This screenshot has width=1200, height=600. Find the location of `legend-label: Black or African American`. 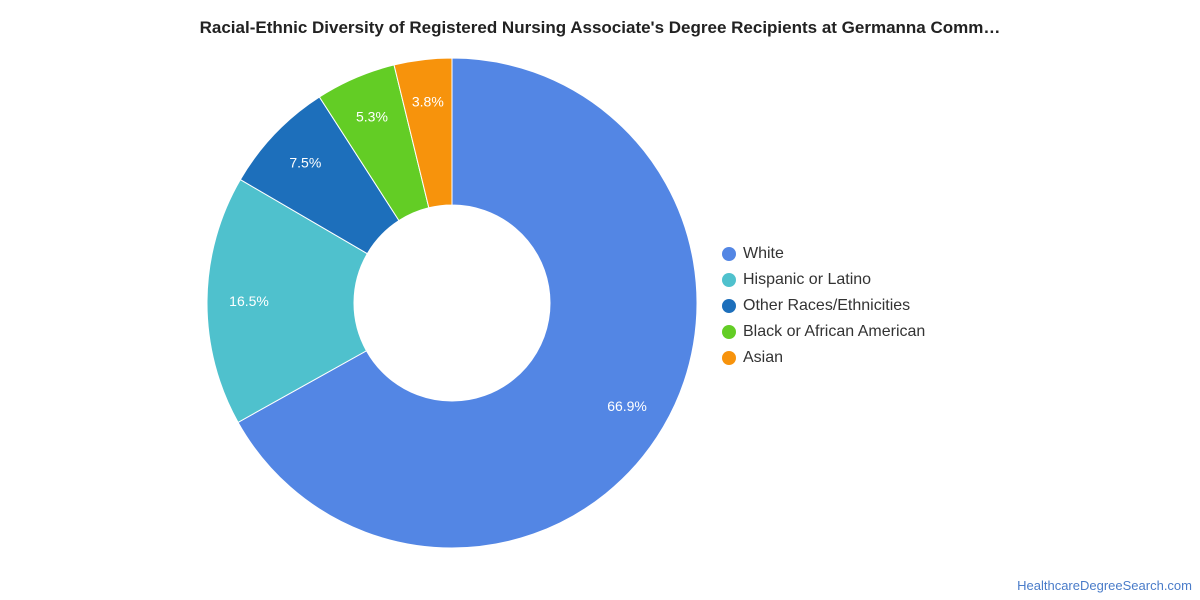

legend-label: Black or African American is located at coordinates (834, 331).